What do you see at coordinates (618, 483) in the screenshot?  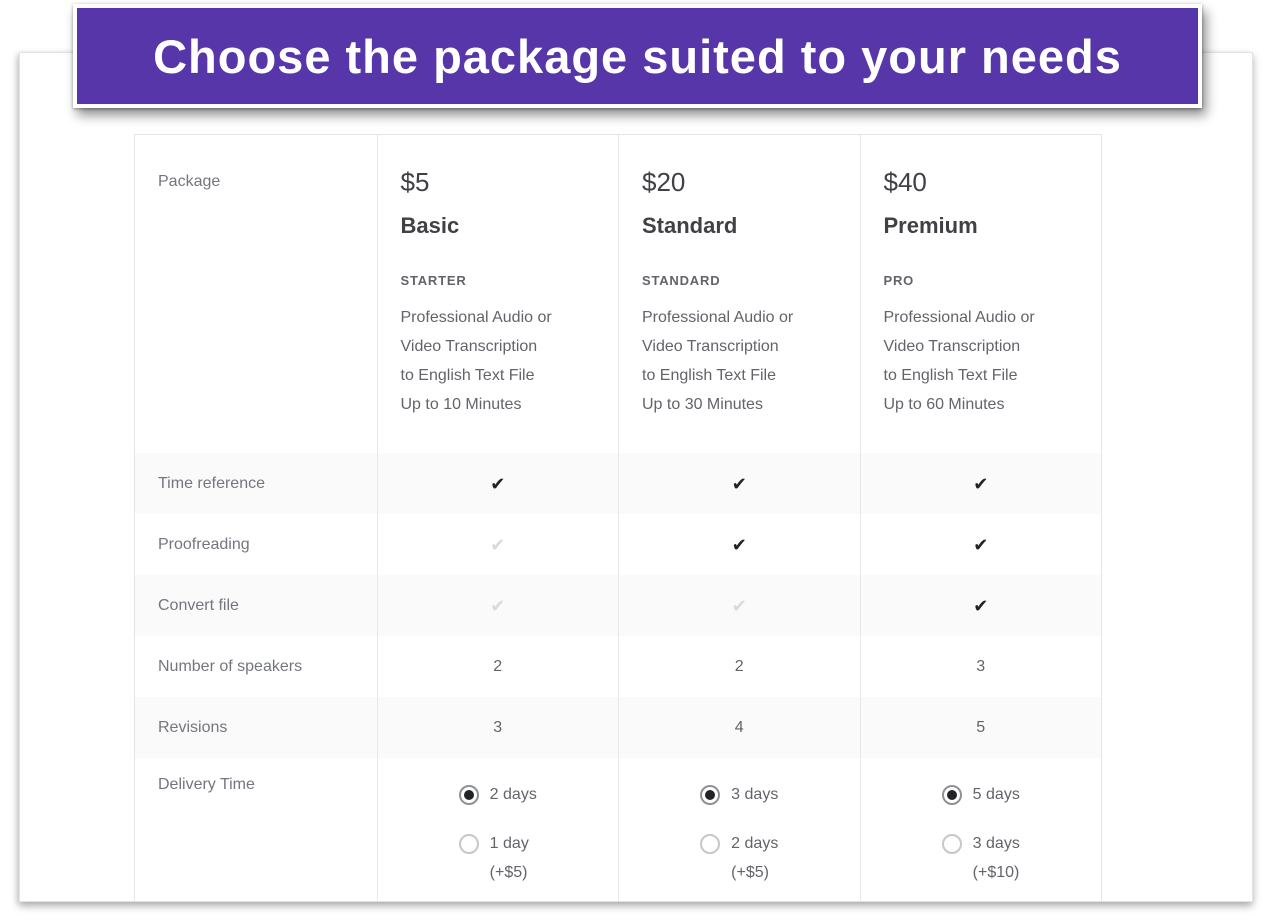 I see `feature-row-time-reference: Time reference ✔ ✔ ✔` at bounding box center [618, 483].